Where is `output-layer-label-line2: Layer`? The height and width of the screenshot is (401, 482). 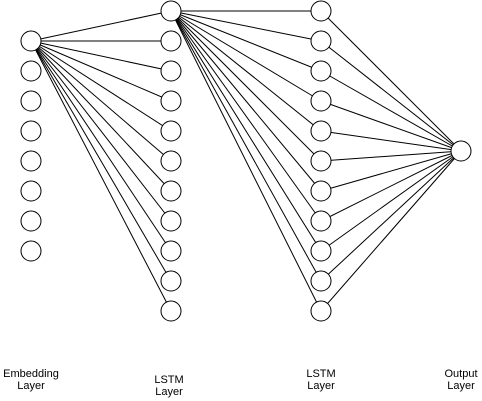 output-layer-label-line2: Layer is located at coordinates (461, 386).